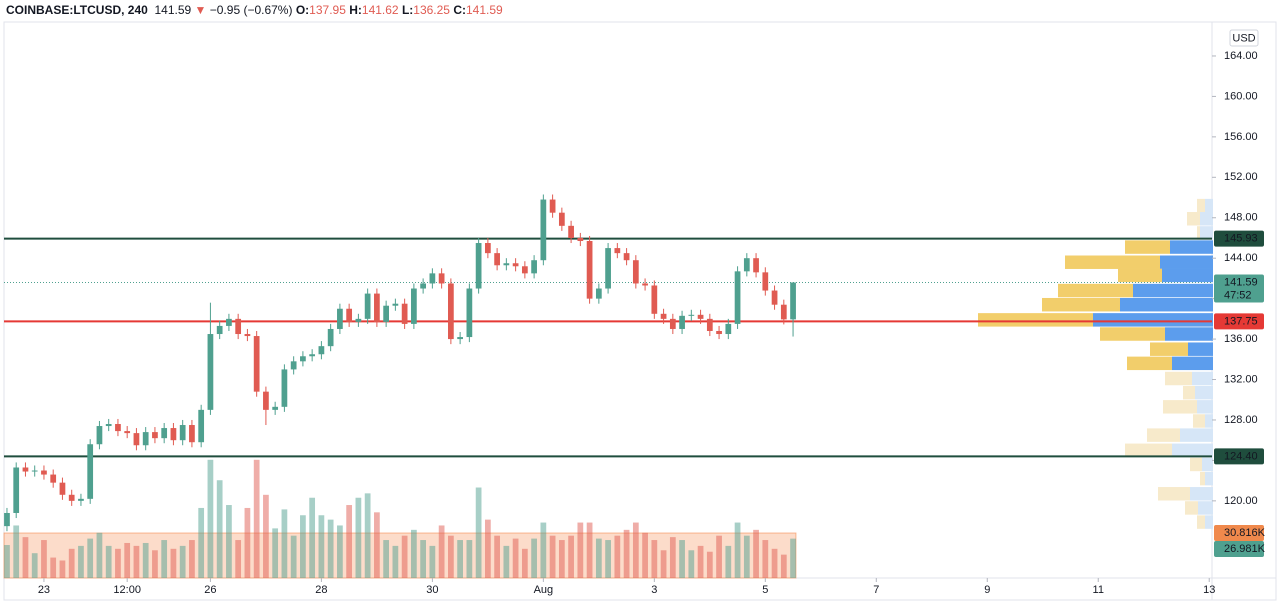 This screenshot has width=1280, height=610. Describe the element at coordinates (1245, 549) in the screenshot. I see `volume-label: 26.981K` at that location.